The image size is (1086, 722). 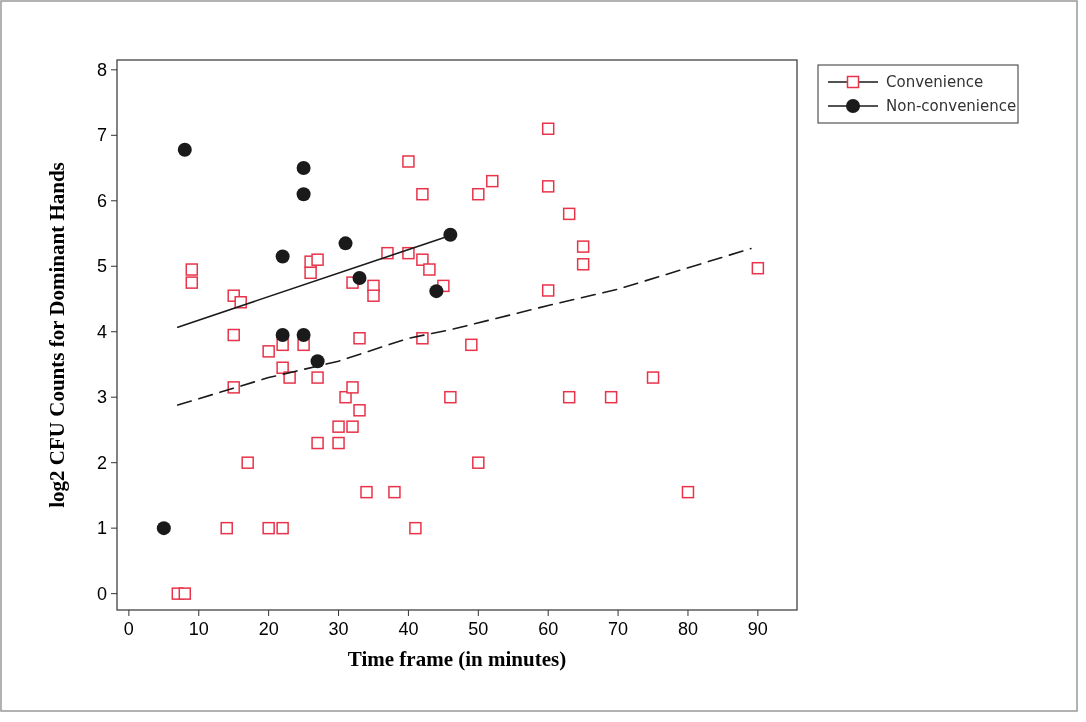 What do you see at coordinates (935, 82) in the screenshot?
I see `legend-label: Convenience` at bounding box center [935, 82].